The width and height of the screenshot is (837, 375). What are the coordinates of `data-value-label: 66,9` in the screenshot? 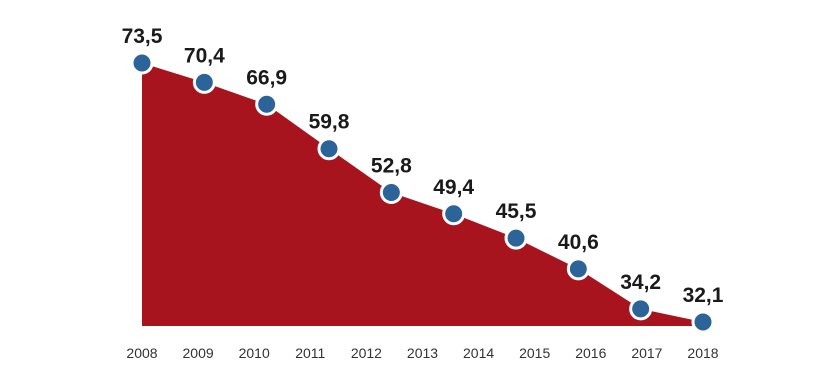 It's located at (266, 77).